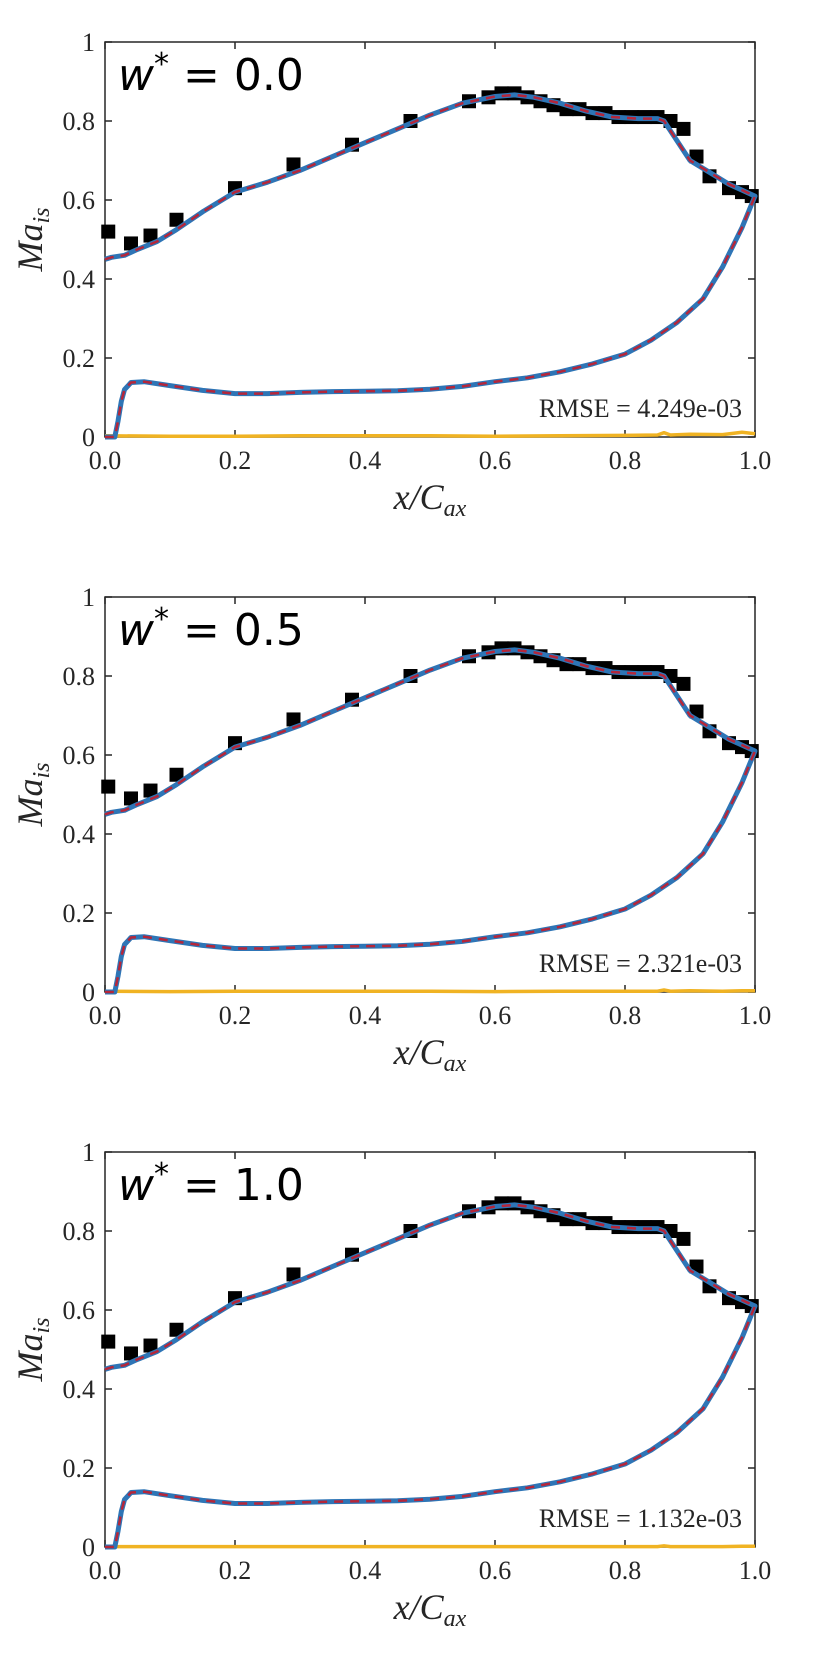 The height and width of the screenshot is (1661, 831). What do you see at coordinates (640, 408) in the screenshot?
I see `rmse-annotation: RMSE = 4.249e-03` at bounding box center [640, 408].